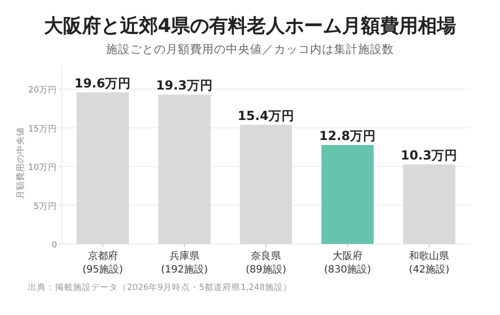  Describe the element at coordinates (42, 168) in the screenshot. I see `y-tick-label: 10万円` at that location.